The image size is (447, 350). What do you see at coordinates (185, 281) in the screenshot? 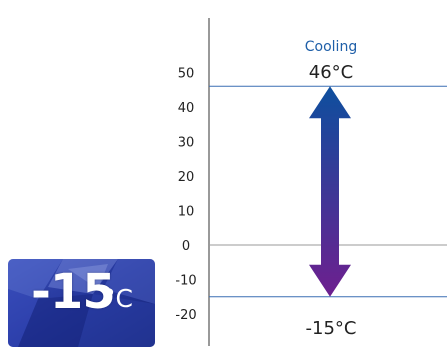
I see `y-tick-label: -10` at bounding box center [185, 281].